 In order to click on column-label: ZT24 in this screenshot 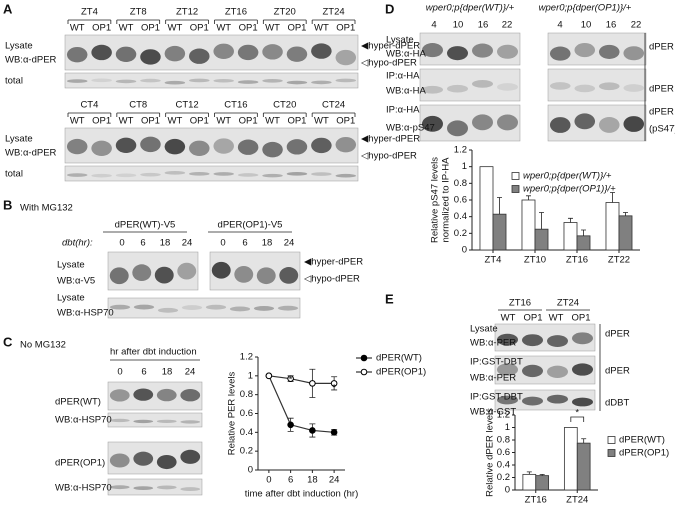, I will do `click(568, 303)`.